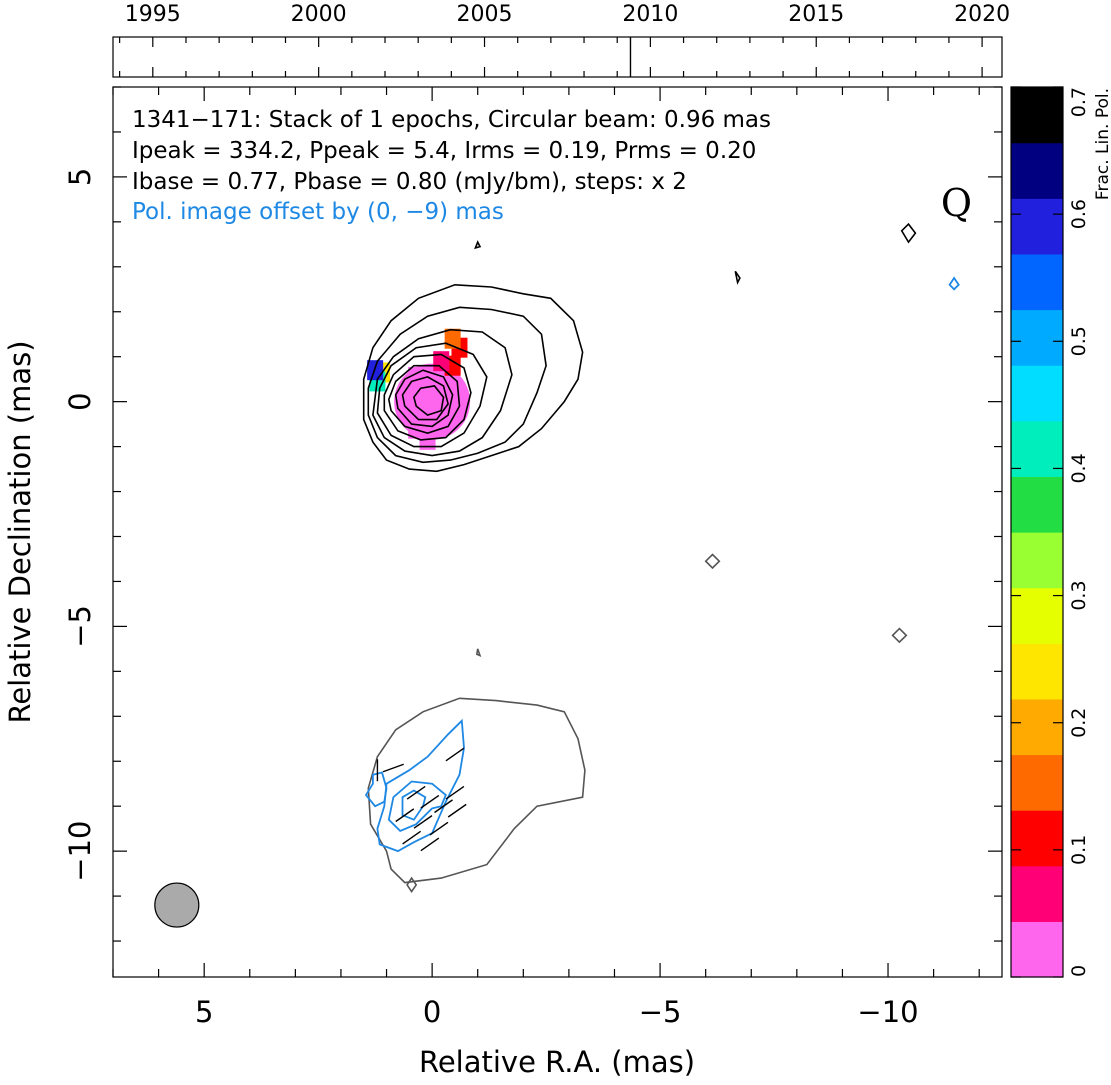 The height and width of the screenshot is (1085, 1111). I want to click on stokes-i-contours, so click(639, 347).